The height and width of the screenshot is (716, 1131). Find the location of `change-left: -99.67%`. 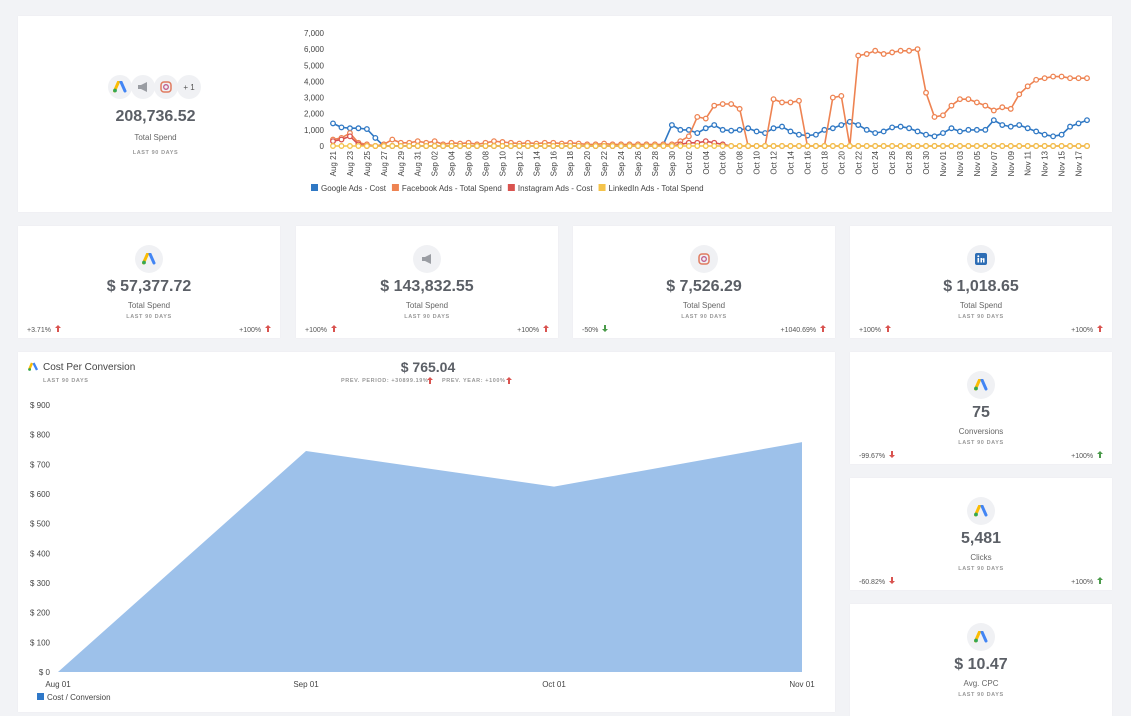

change-left: -99.67% is located at coordinates (877, 455).